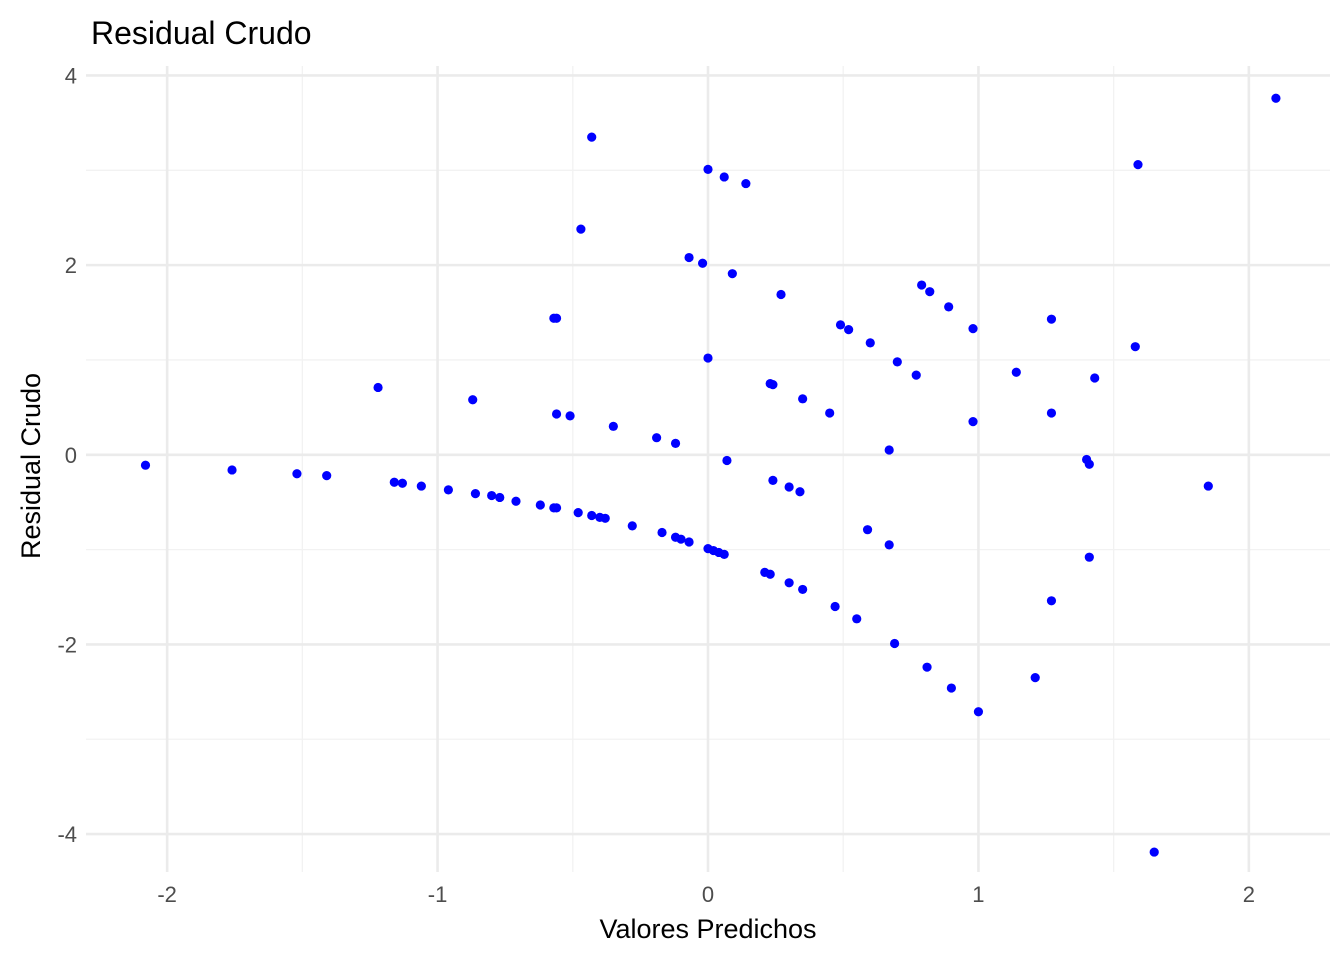  Describe the element at coordinates (978, 894) in the screenshot. I see `x-tick-label: 1` at that location.